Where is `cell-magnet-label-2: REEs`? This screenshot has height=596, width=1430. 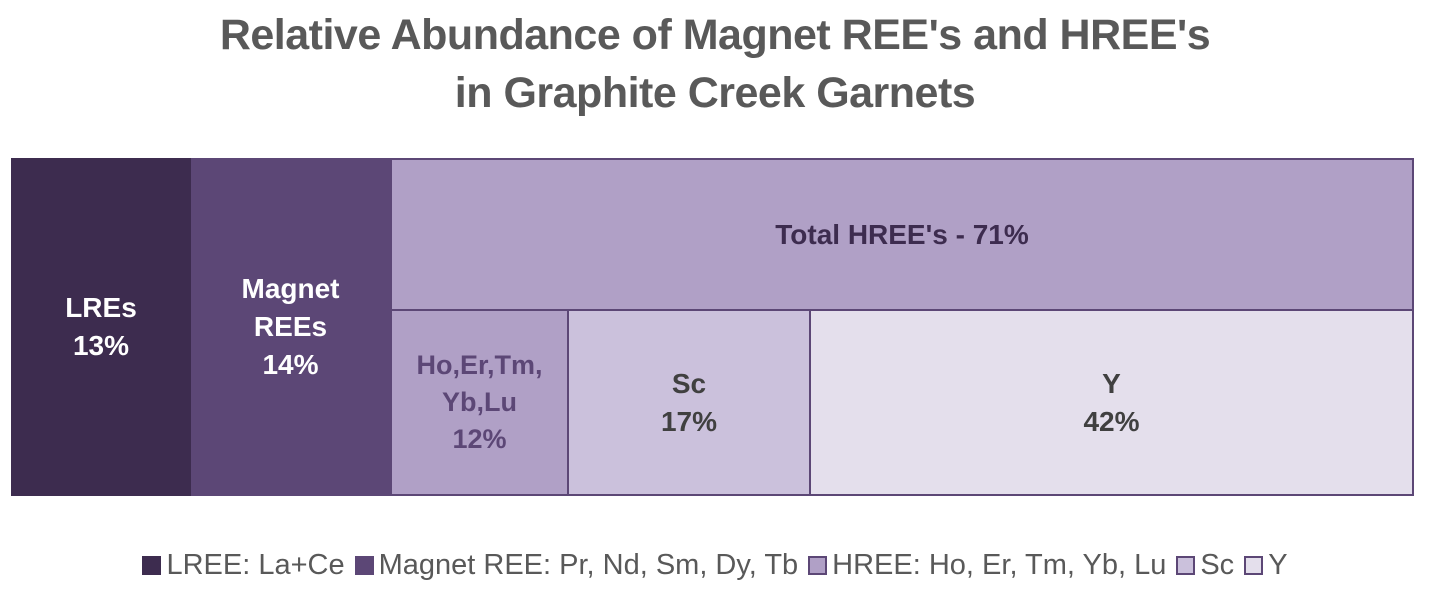
cell-magnet-label-2: REEs is located at coordinates (290, 326).